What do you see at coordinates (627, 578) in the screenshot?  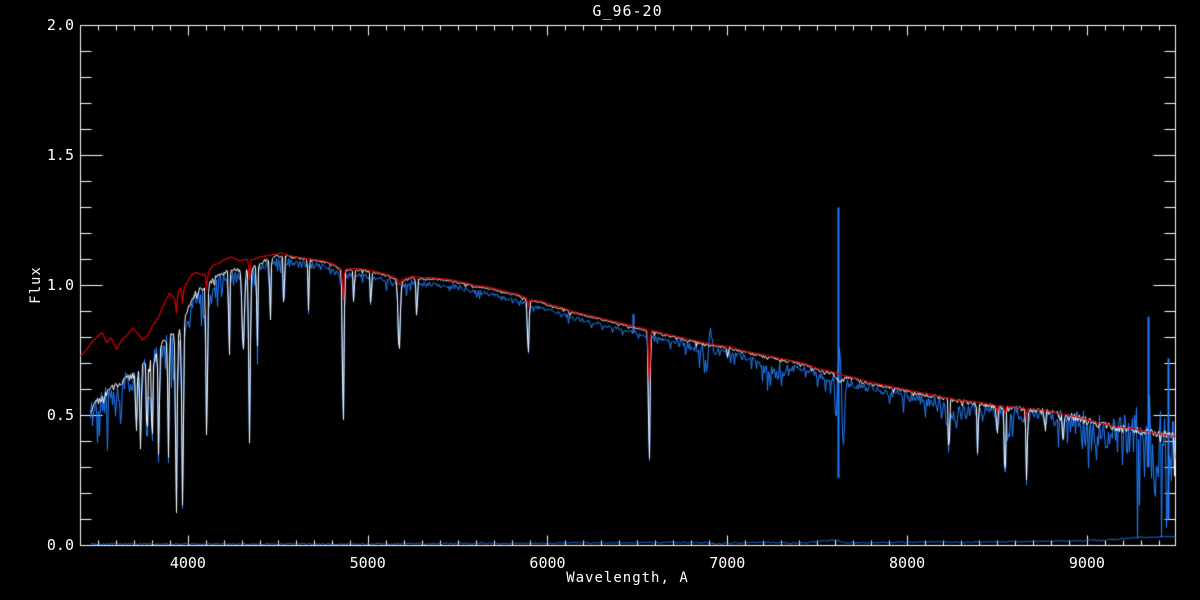 I see `x-axis-label: Wavelength, A` at bounding box center [627, 578].